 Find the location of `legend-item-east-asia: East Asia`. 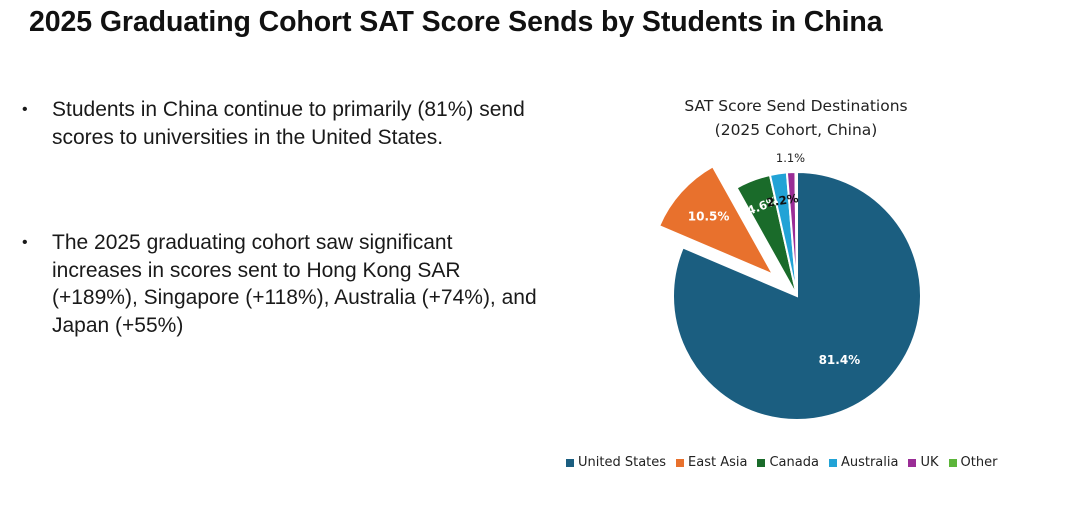

legend-item-east-asia: East Asia is located at coordinates (711, 462).